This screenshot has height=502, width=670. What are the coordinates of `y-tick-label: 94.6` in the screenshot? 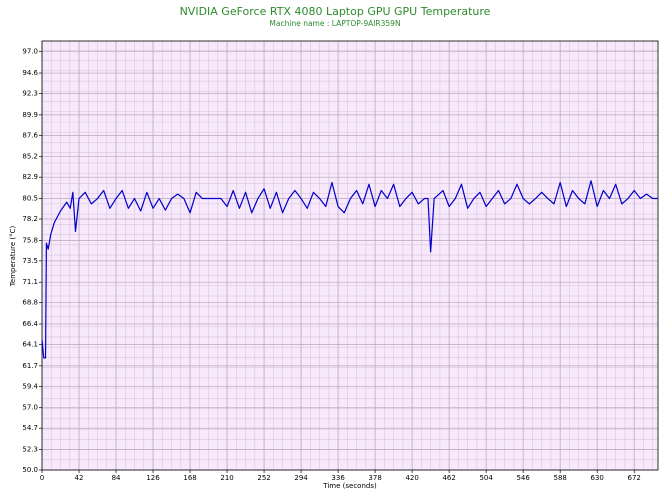 It's located at (30, 73).